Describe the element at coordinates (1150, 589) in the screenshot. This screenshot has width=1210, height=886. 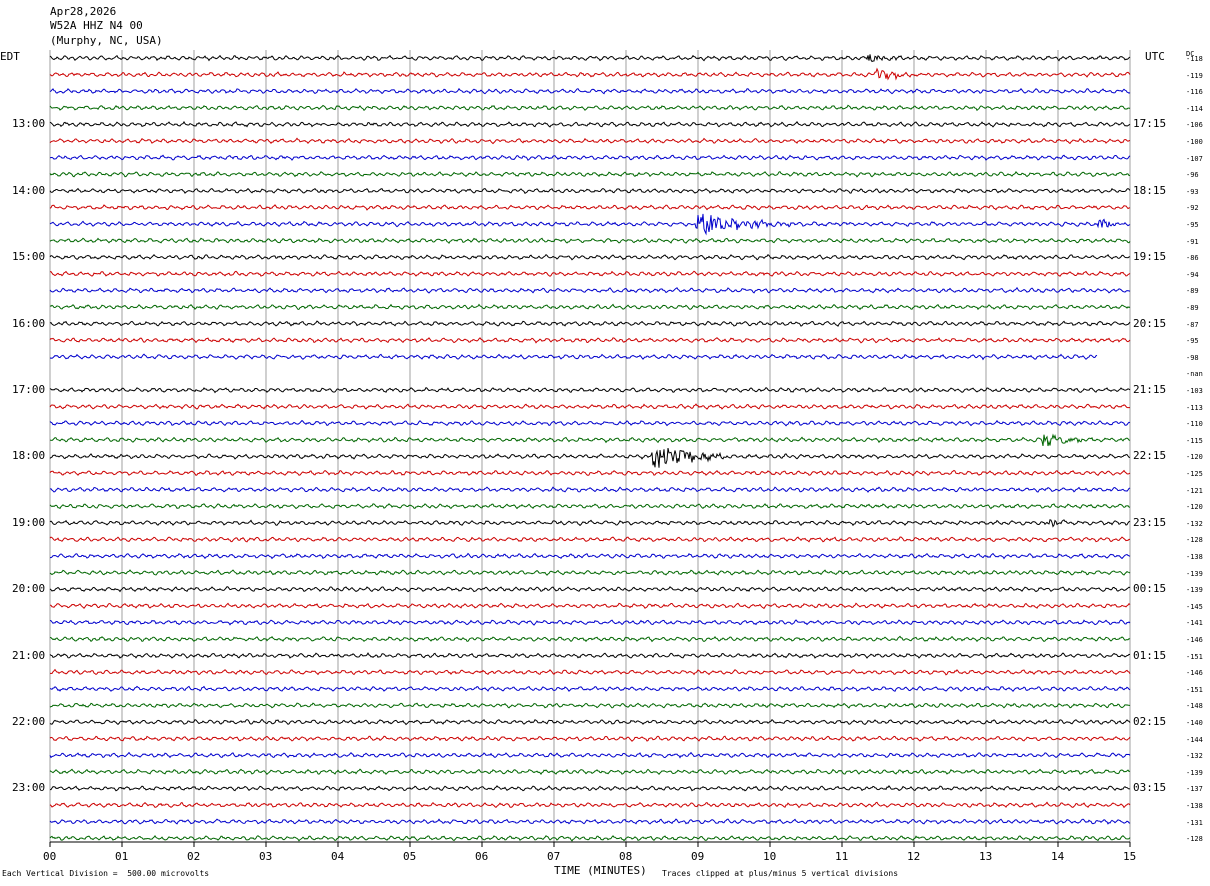
I see `right-hour-label: 00:15` at that location.